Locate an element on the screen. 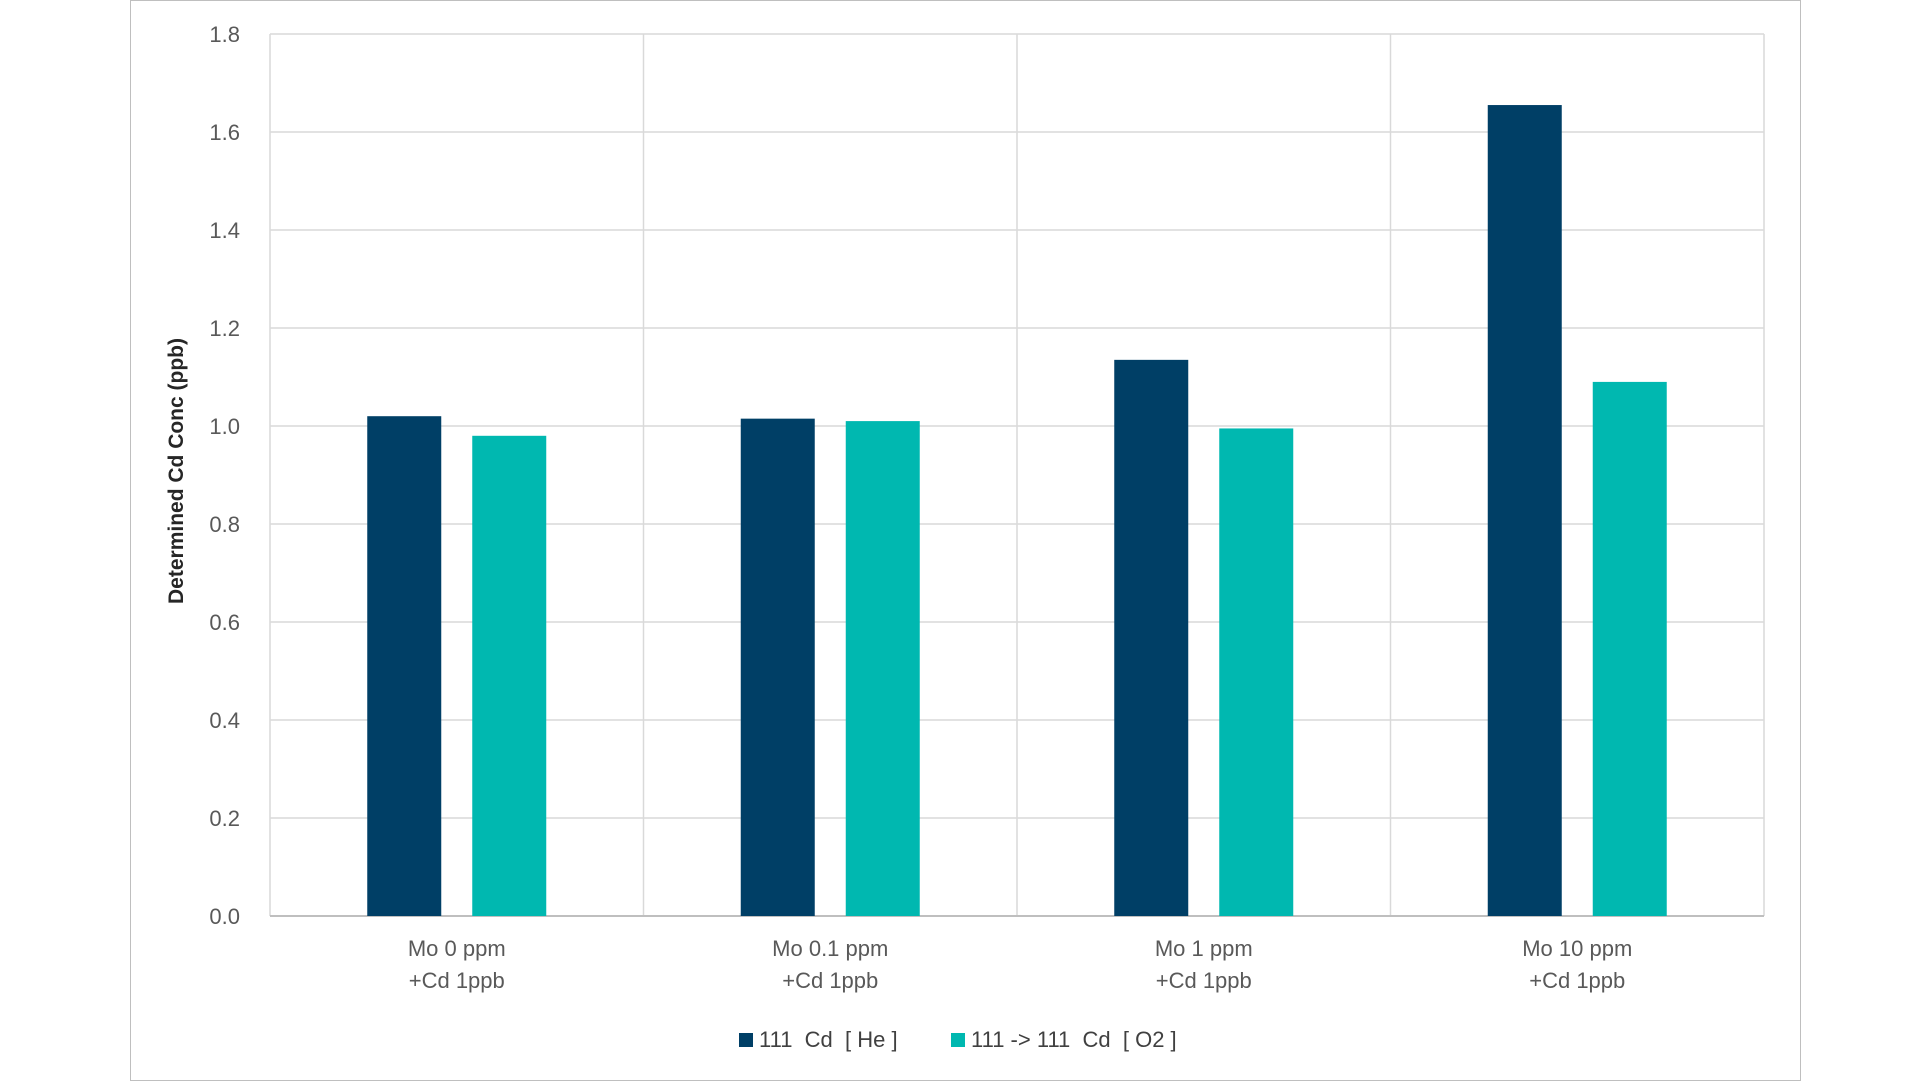  y-tick-label: 0.2 is located at coordinates (224, 818).